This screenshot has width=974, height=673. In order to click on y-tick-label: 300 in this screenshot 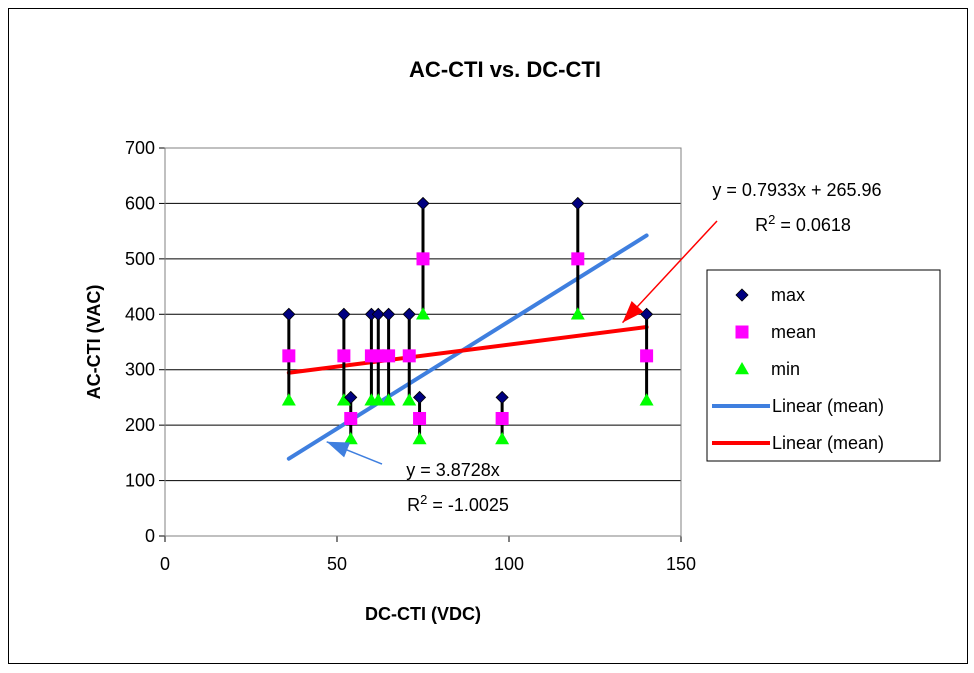, I will do `click(140, 370)`.